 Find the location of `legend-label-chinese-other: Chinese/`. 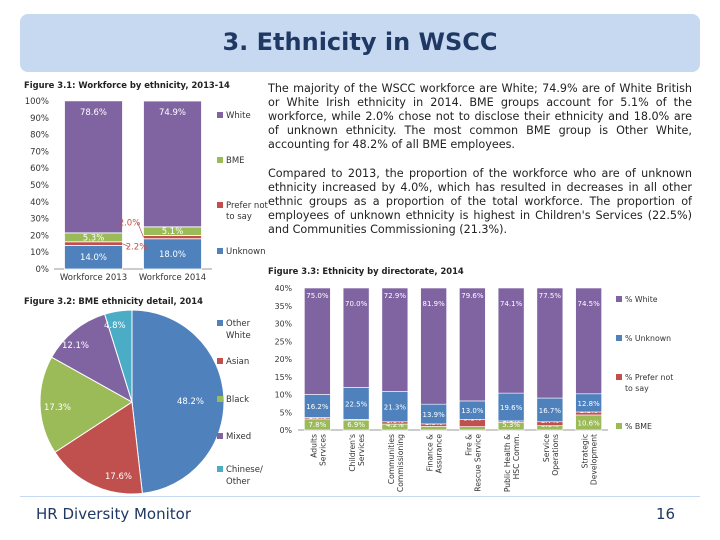

legend-label-chinese-other: Chinese/ is located at coordinates (244, 470).